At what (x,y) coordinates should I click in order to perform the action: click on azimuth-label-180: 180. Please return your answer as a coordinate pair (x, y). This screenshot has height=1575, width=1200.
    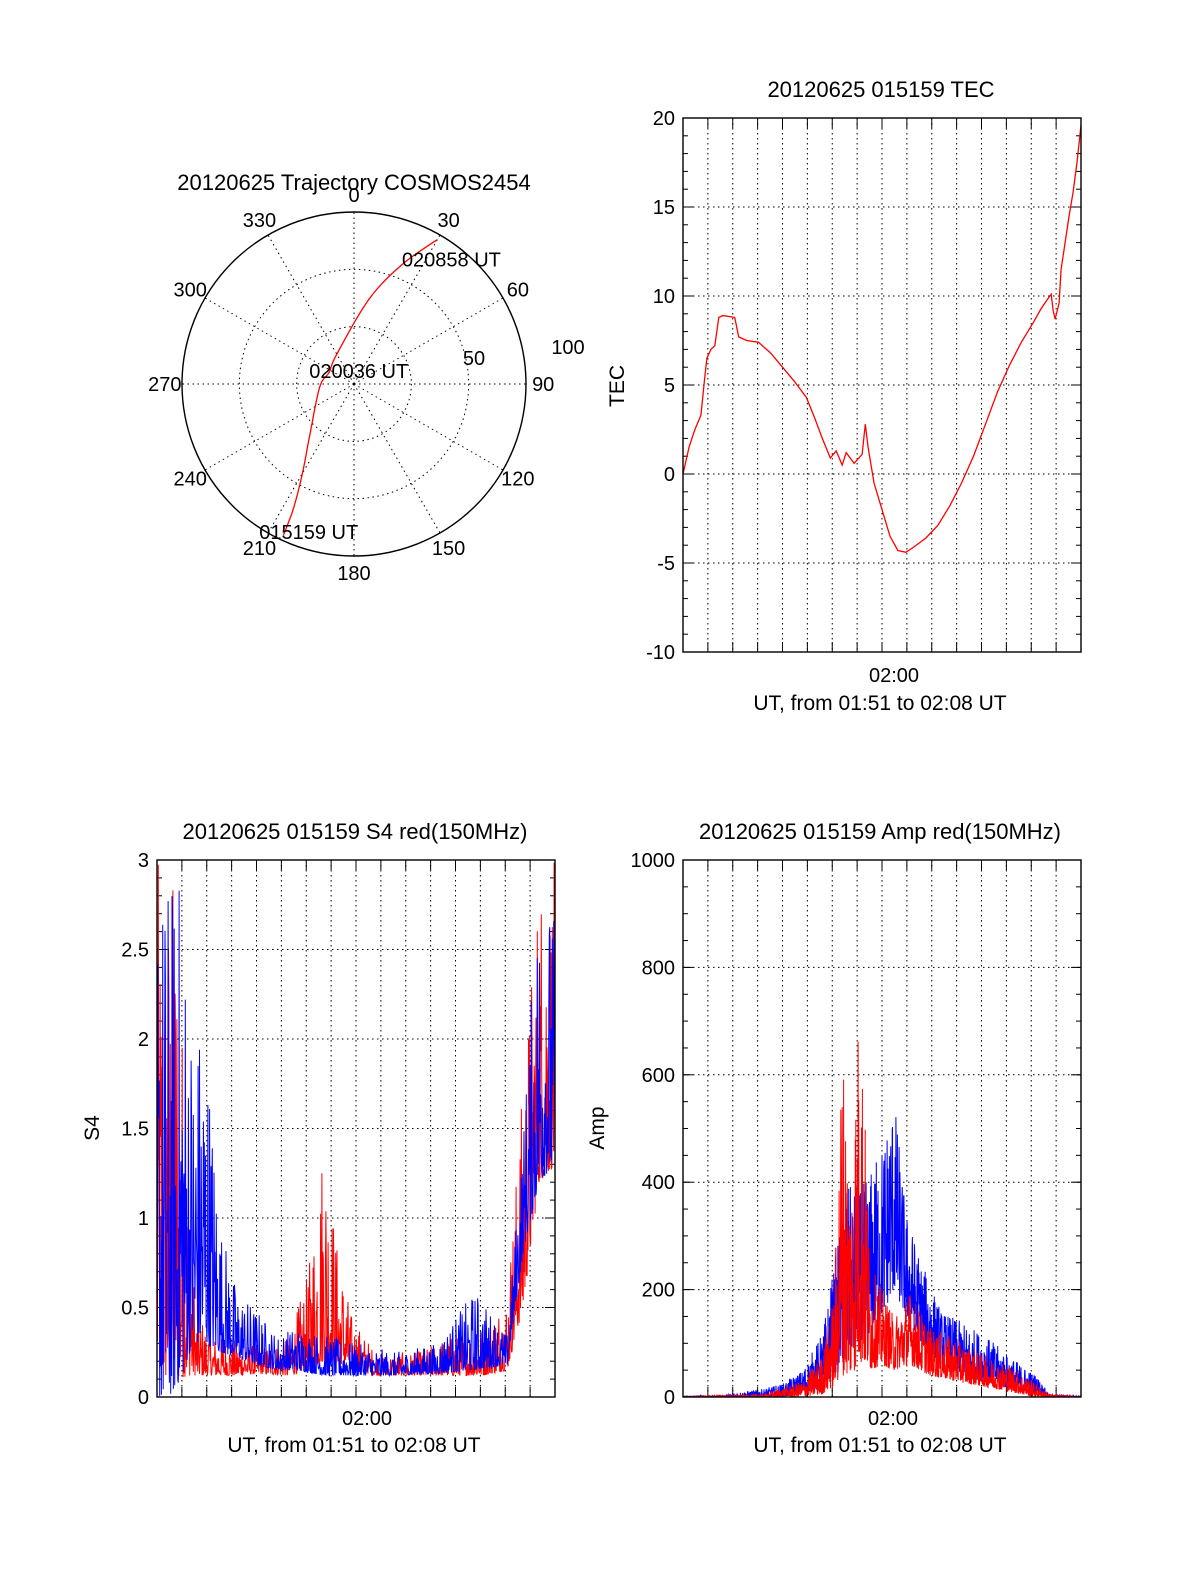
    Looking at the image, I should click on (353, 574).